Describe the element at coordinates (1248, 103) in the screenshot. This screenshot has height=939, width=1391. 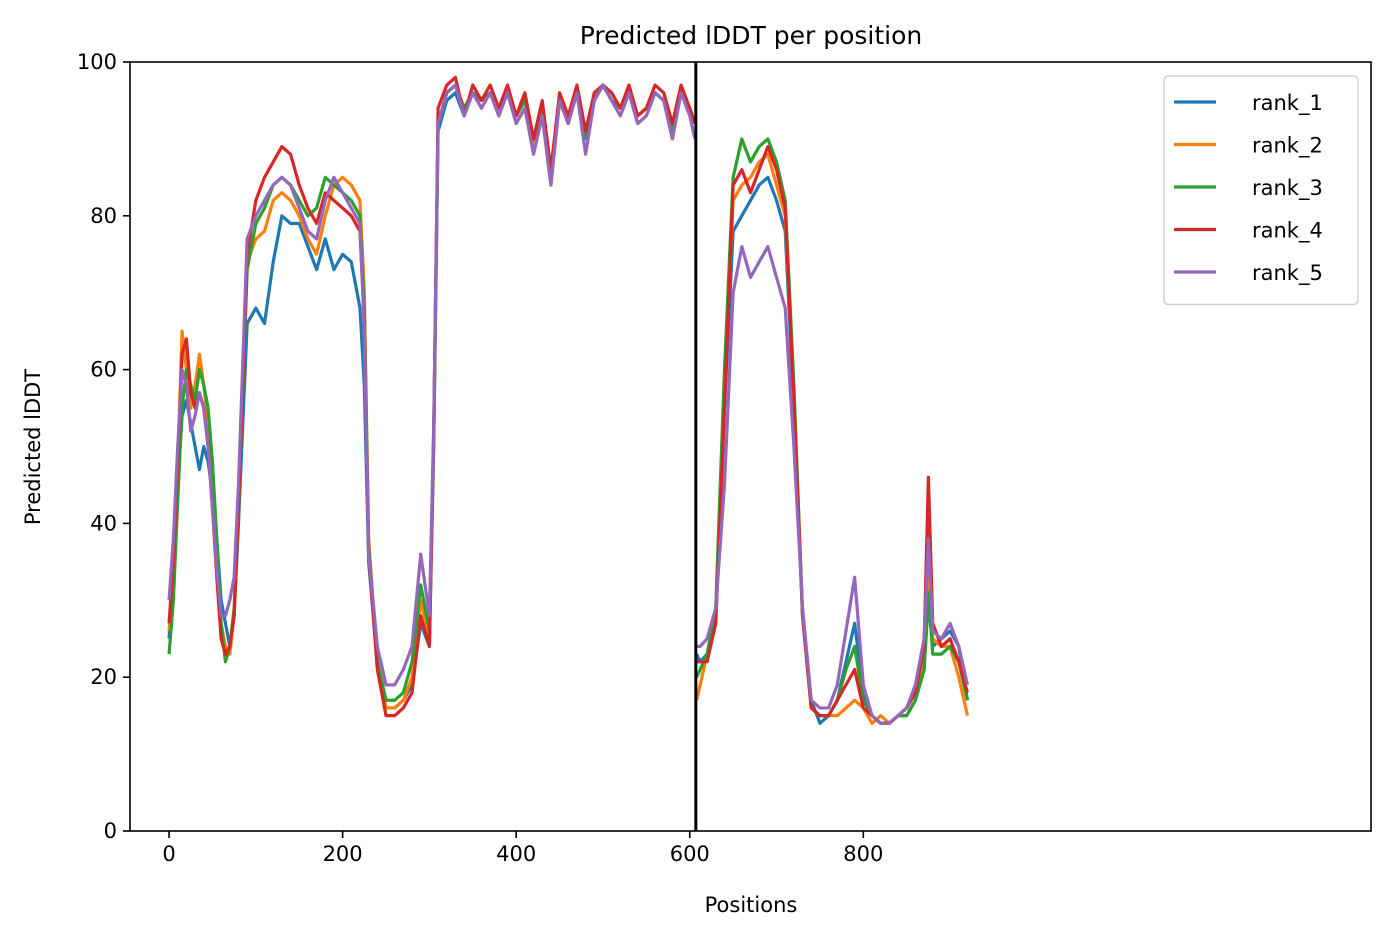
I see `legend-item-rank_1: rank_1` at that location.